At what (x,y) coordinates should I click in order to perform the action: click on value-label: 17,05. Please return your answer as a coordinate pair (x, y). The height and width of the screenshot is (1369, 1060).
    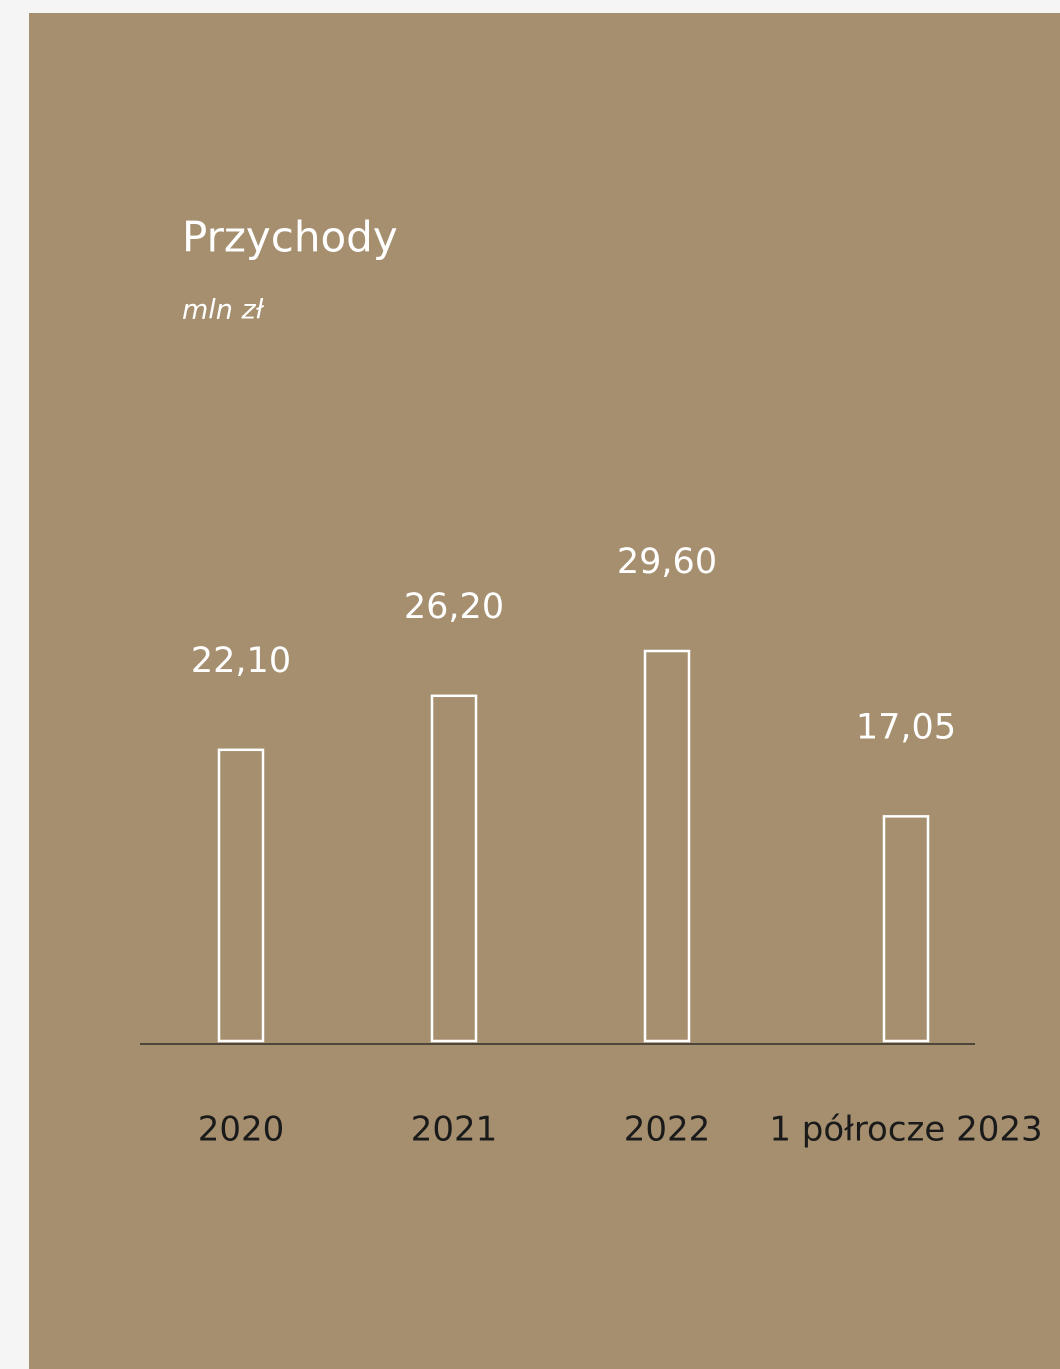
    Looking at the image, I should click on (906, 727).